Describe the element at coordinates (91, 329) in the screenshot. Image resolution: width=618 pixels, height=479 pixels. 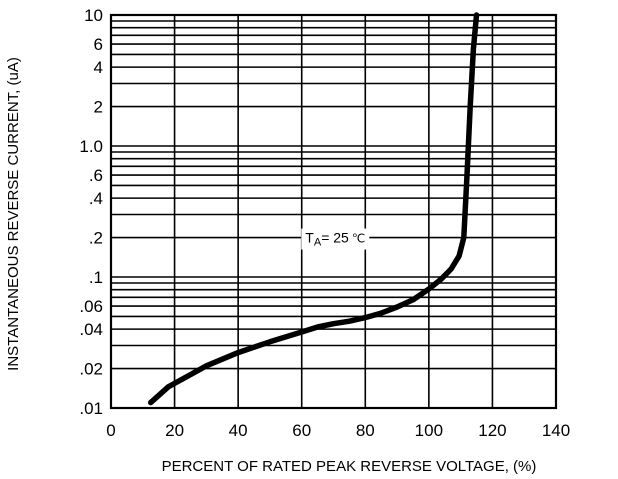
I see `y-tick-label: .04` at that location.